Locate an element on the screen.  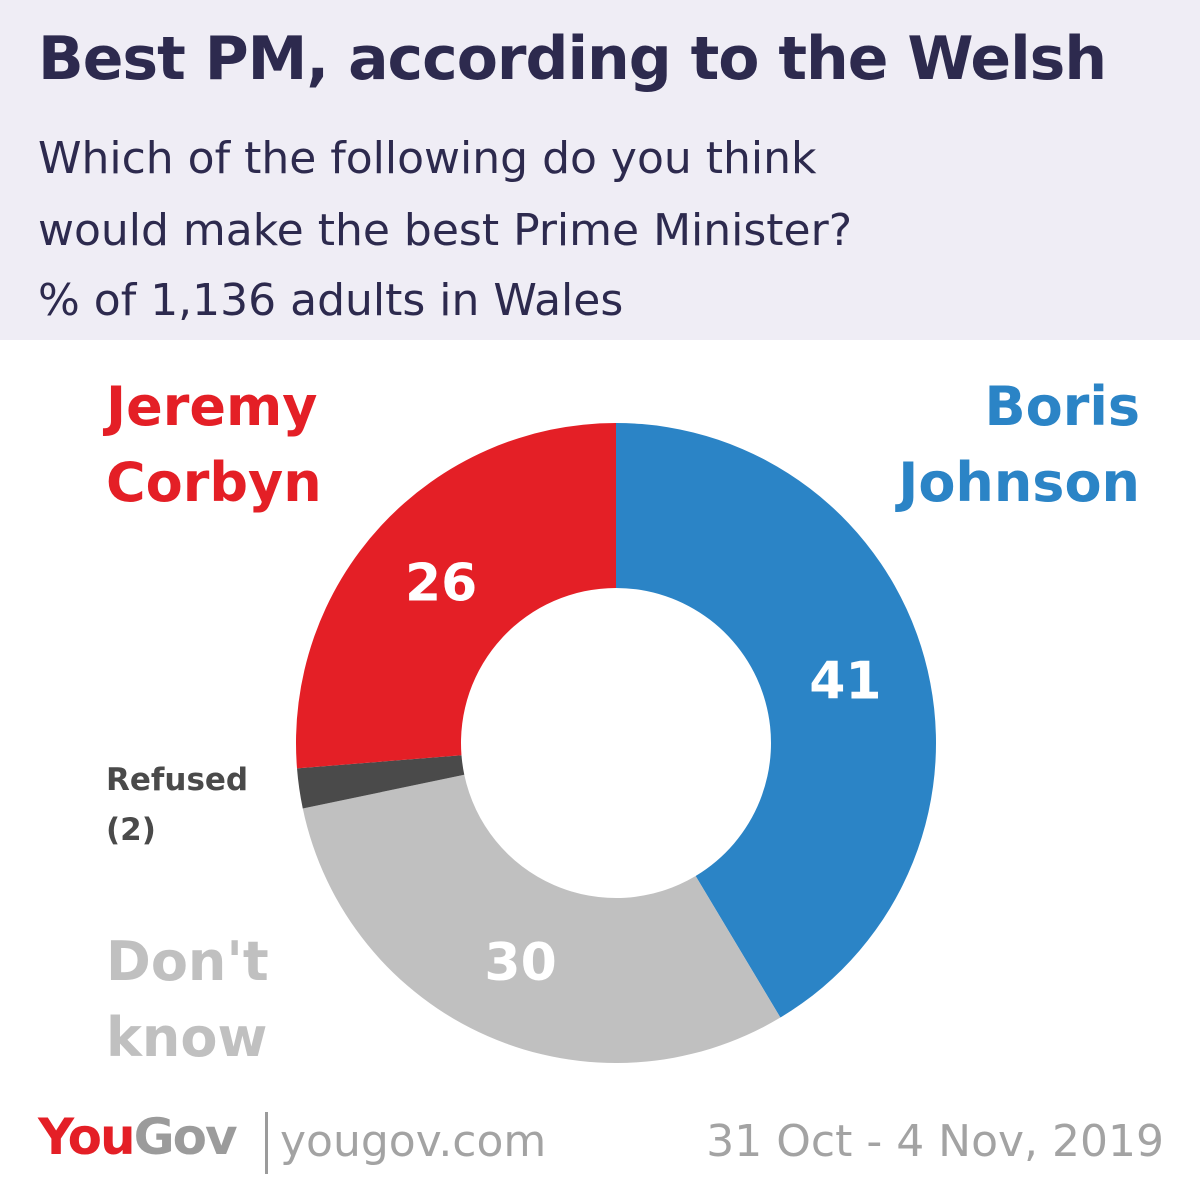
slice-don-t-know is located at coordinates (541, 918).